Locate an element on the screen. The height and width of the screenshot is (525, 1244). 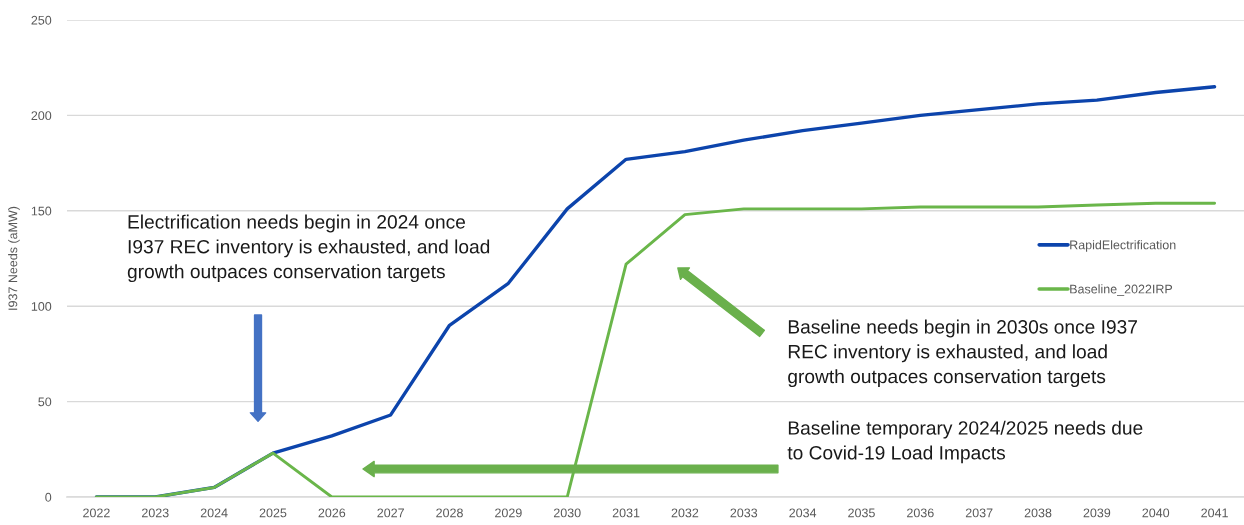
x-tick-label: 2032 is located at coordinates (685, 513).